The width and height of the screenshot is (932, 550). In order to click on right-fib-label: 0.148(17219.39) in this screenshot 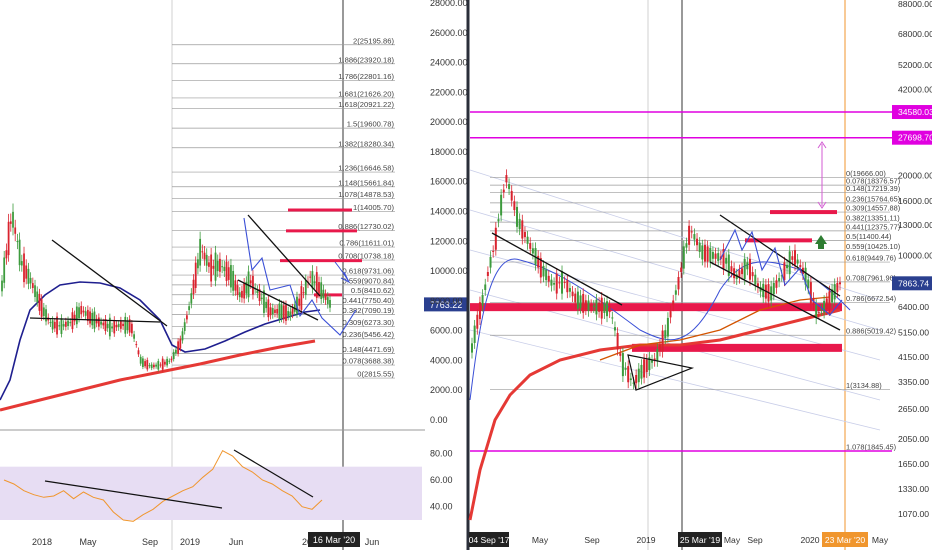, I will do `click(873, 188)`.